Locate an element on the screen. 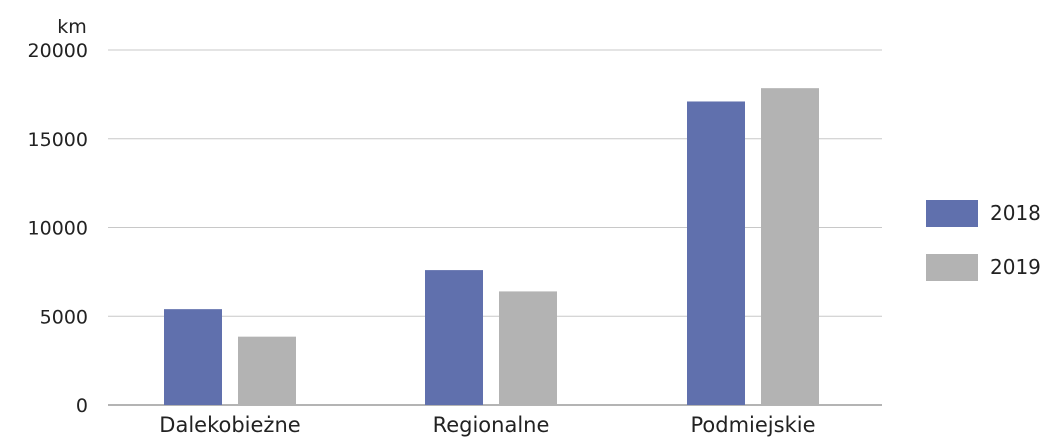  y-tick-label: 20000 is located at coordinates (58, 51).